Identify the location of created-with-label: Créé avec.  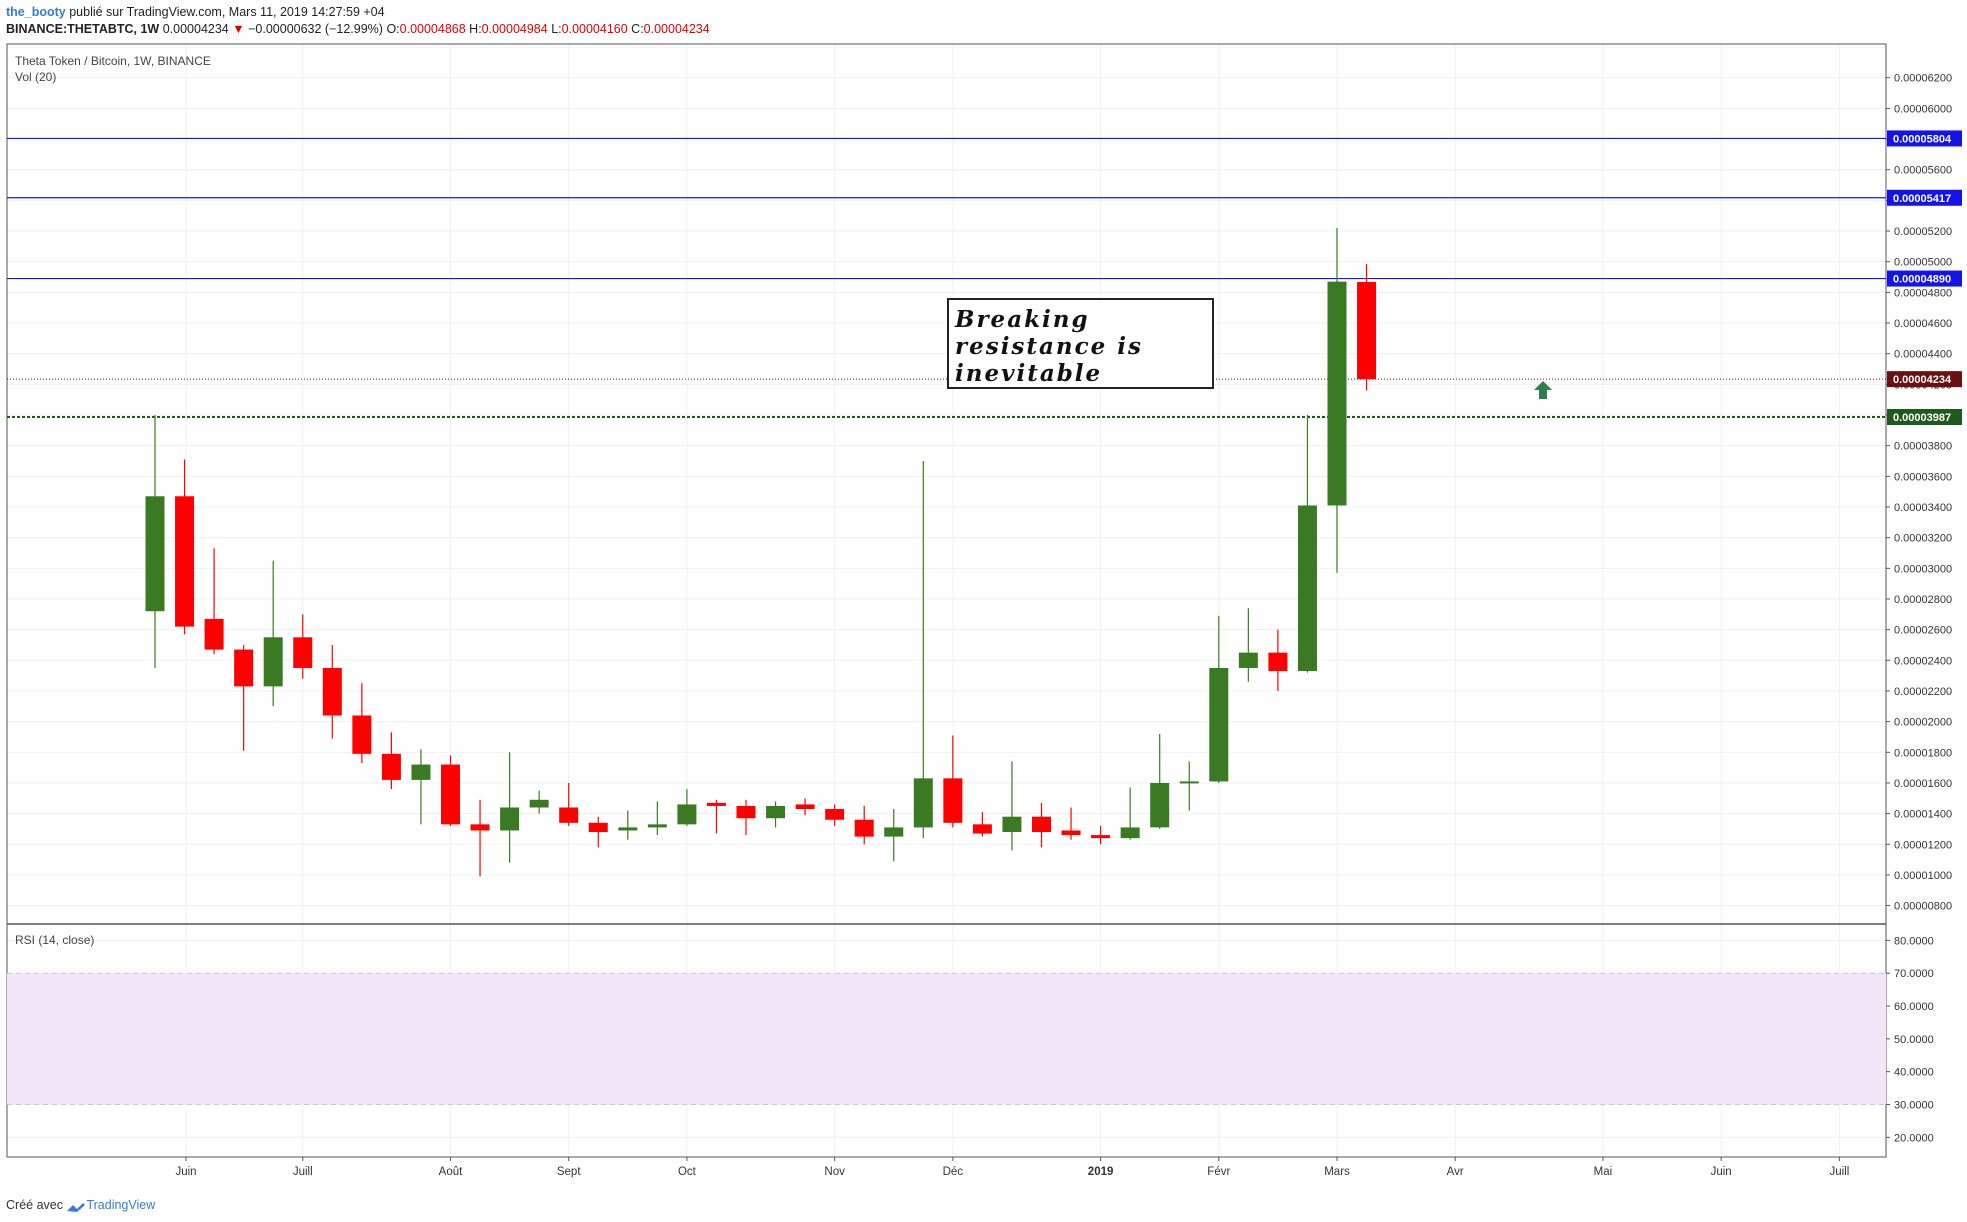
(34, 1205).